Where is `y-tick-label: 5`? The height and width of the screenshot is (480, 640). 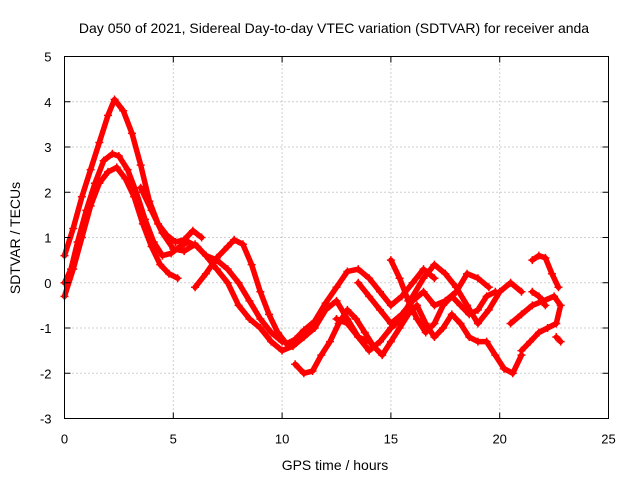 y-tick-label: 5 is located at coordinates (47, 57).